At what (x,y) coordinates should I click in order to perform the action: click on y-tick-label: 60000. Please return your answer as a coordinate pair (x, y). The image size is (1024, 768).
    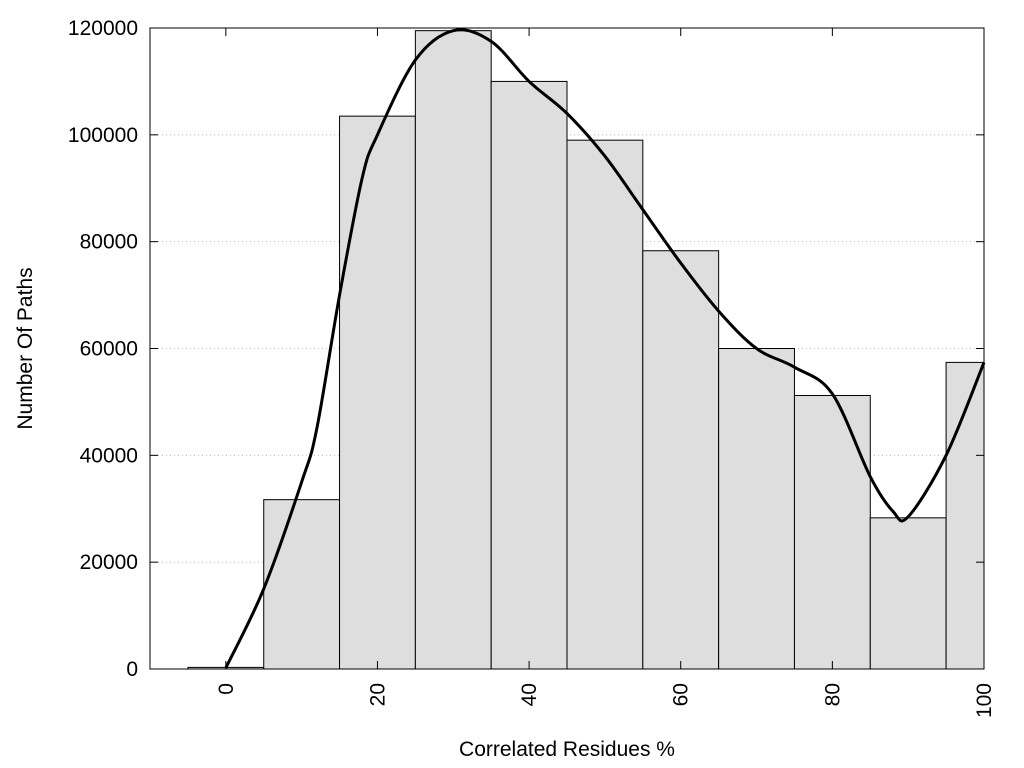
    Looking at the image, I should click on (109, 349).